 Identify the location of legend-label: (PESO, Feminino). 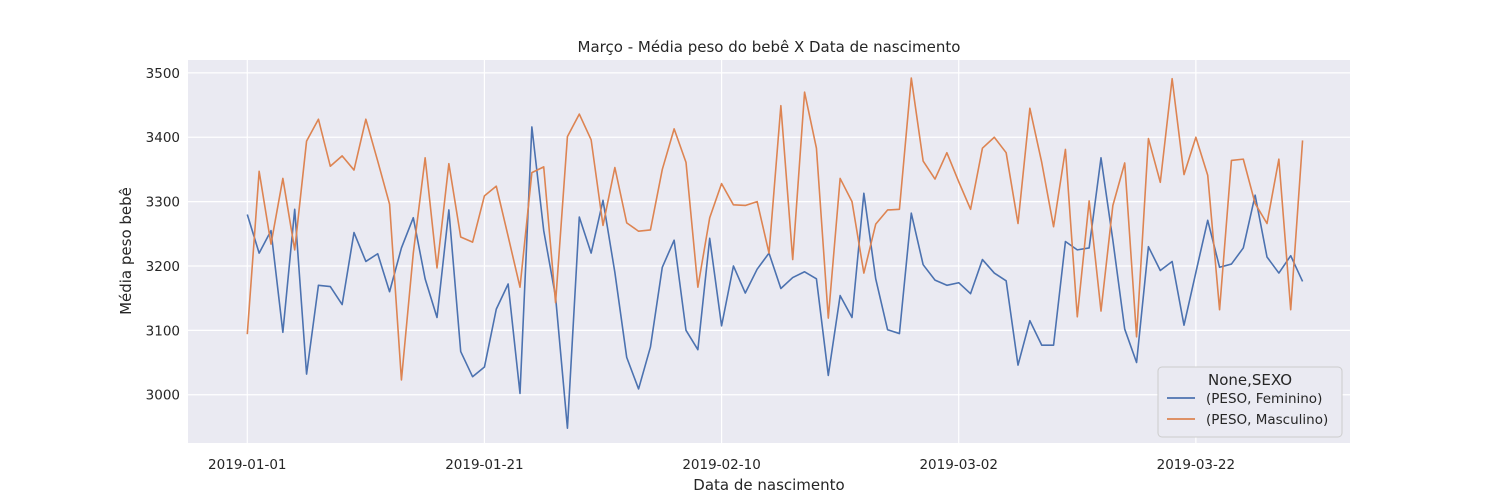
(1264, 399).